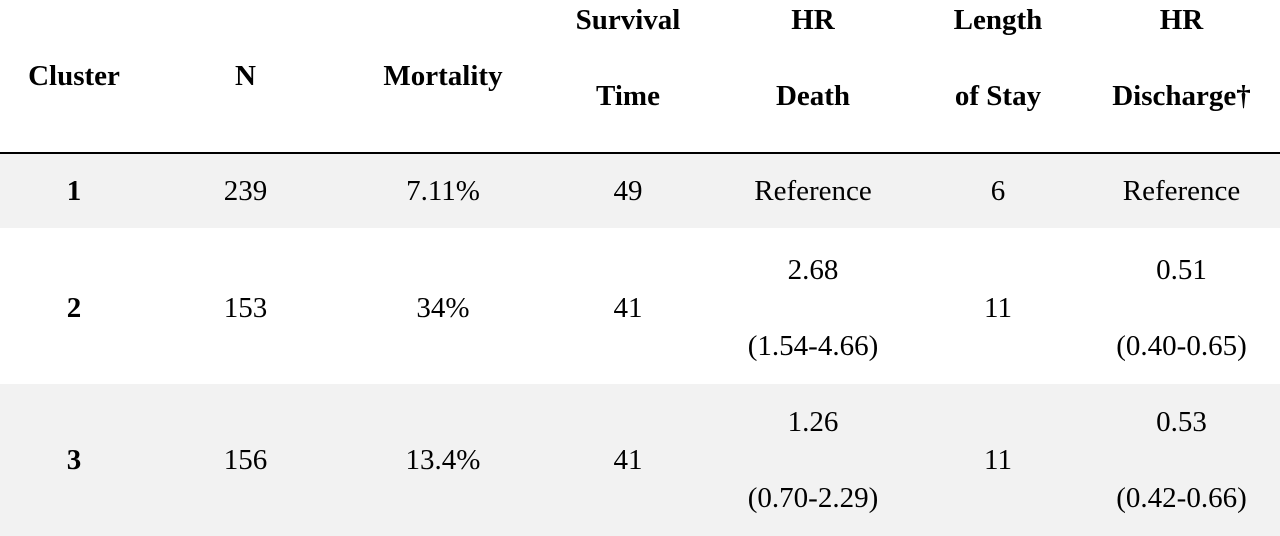  Describe the element at coordinates (443, 460) in the screenshot. I see `cell-mortality: 13.4%` at that location.